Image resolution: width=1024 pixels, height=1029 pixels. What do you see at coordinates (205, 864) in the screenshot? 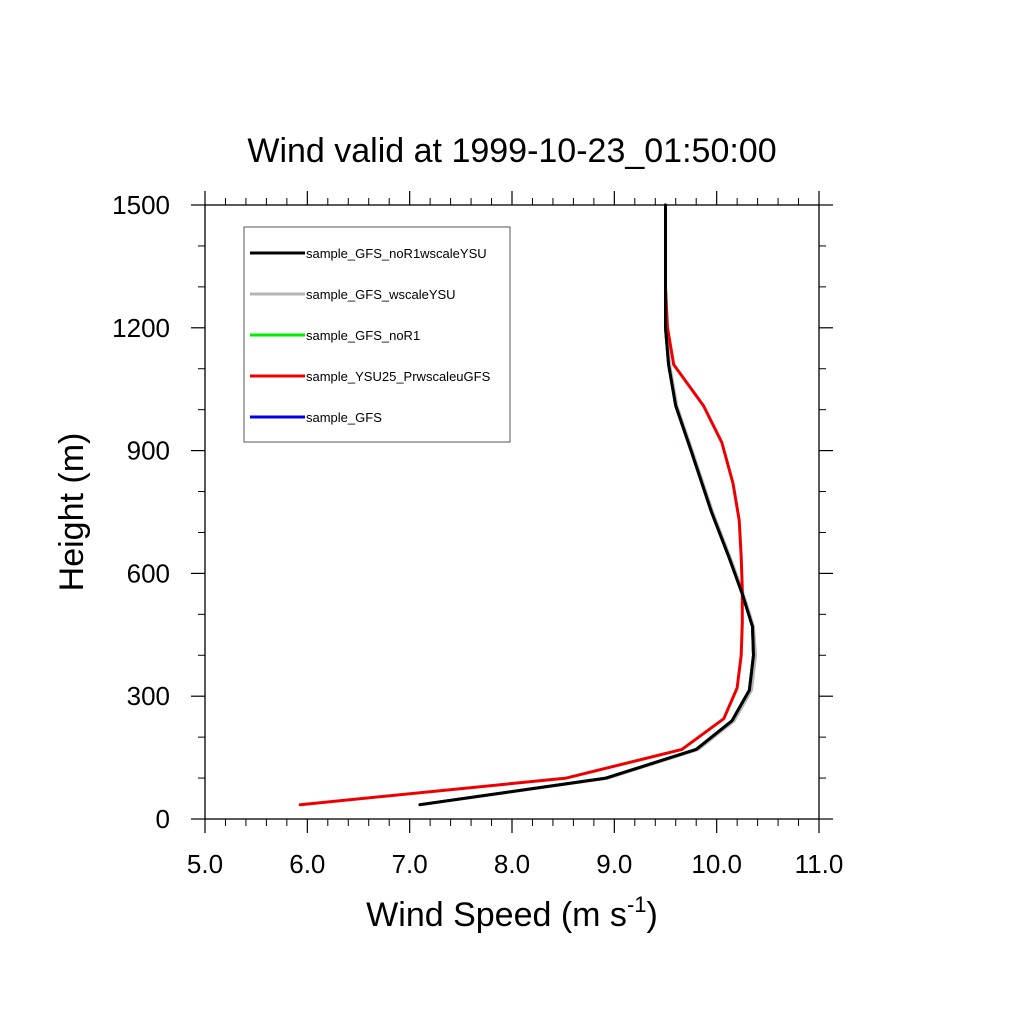
I see `x-tick-label: 5.0` at bounding box center [205, 864].